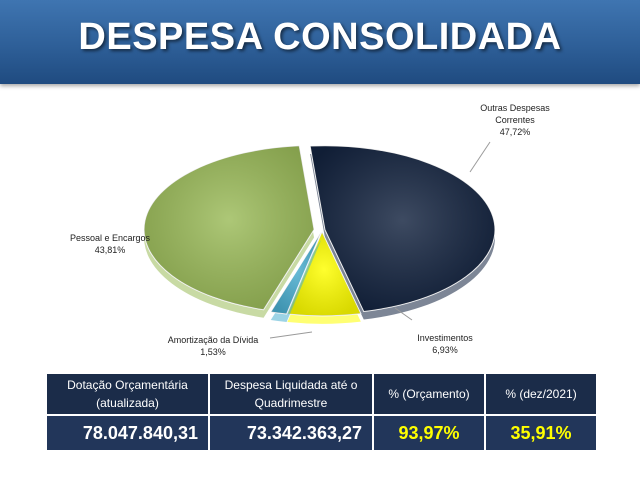  Describe the element at coordinates (296, 272) in the screenshot. I see `slice-amortizacao-shading` at that location.